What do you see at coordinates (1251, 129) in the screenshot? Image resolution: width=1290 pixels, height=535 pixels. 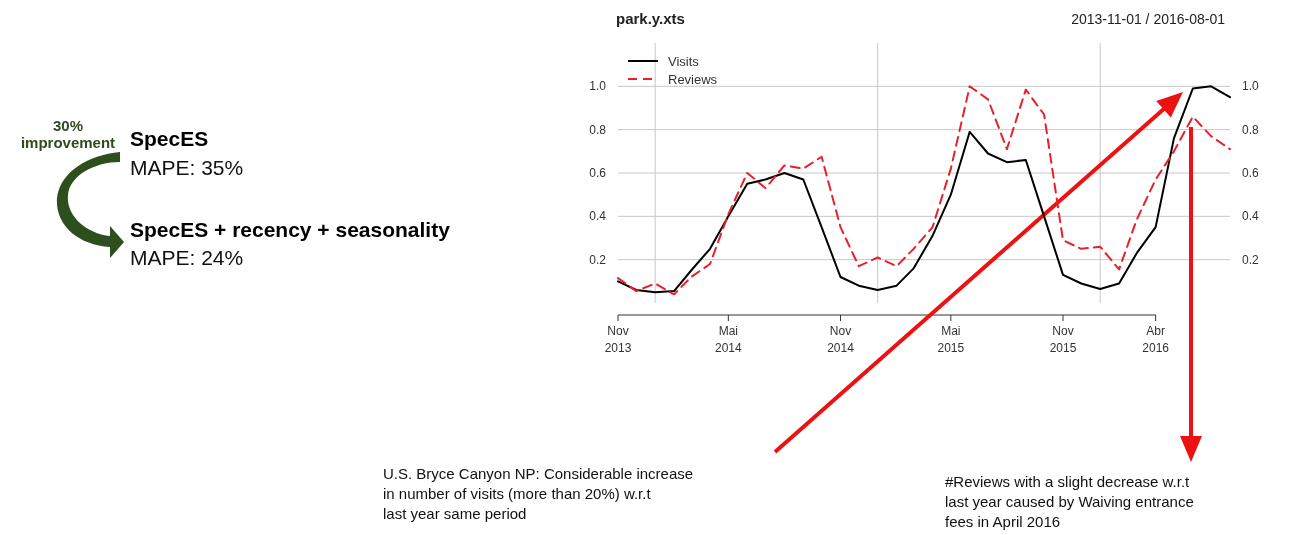 I see `y2-tick-label: 0.8` at bounding box center [1251, 129].